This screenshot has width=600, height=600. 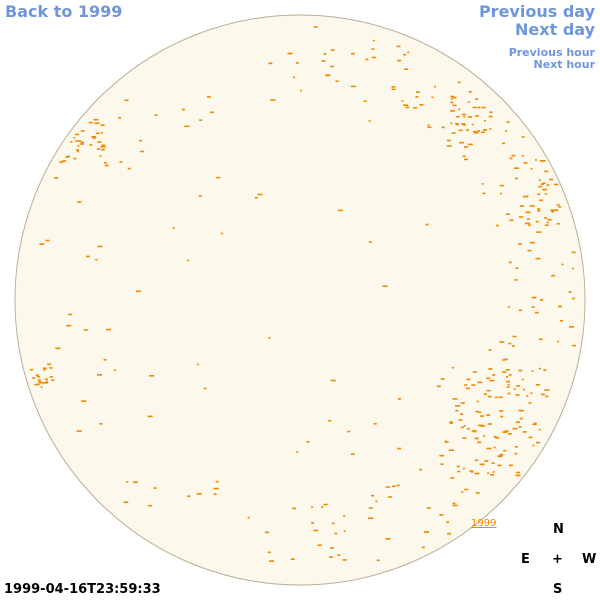 I want to click on timestamp: 1999-04-16T23:59:33, so click(x=82, y=589).